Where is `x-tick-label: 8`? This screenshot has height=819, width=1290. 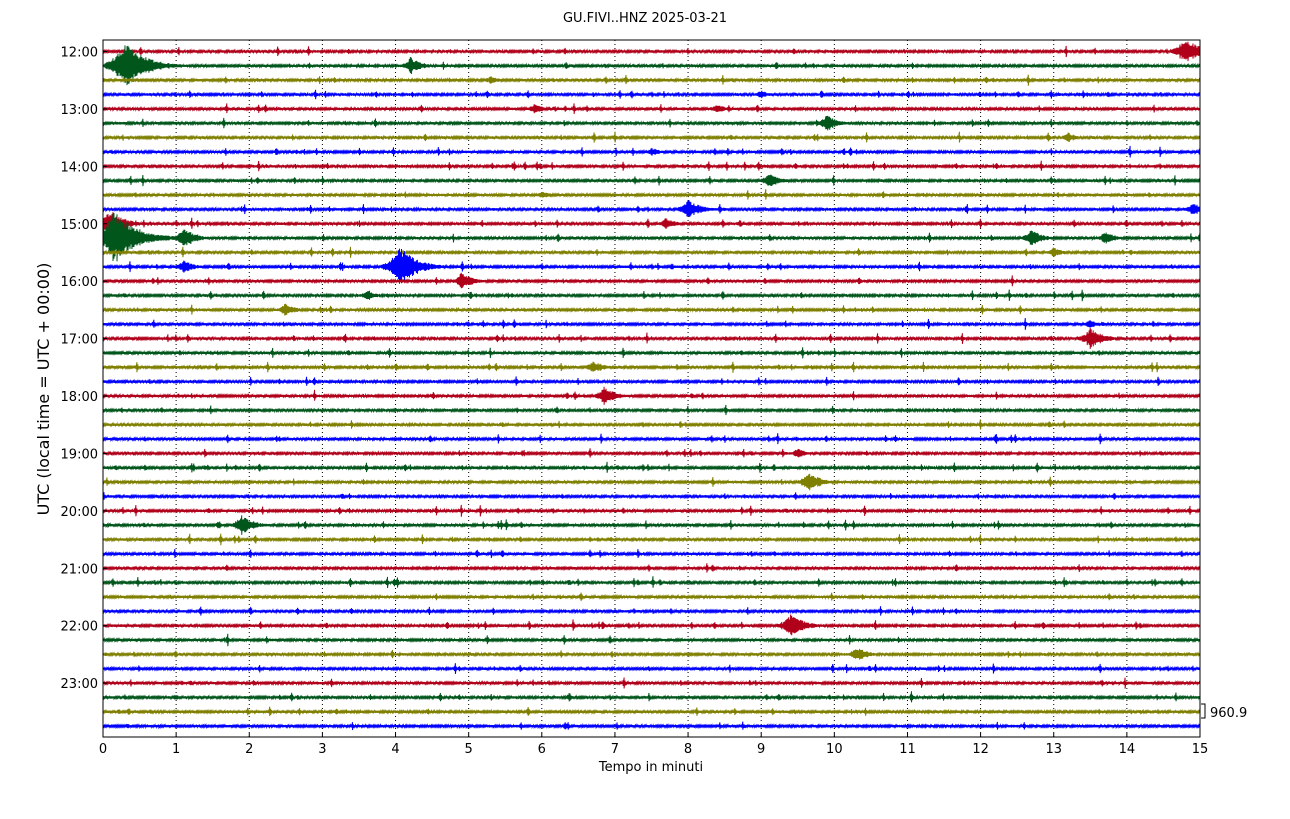
x-tick-label: 8 is located at coordinates (688, 749).